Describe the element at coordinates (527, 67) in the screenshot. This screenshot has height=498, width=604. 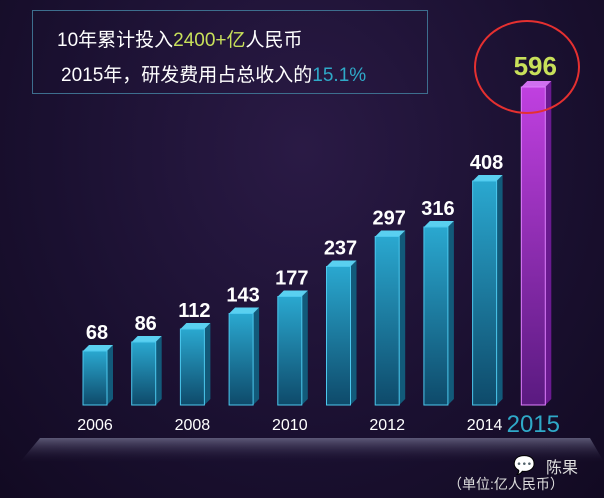
I see `highlight-circle` at that location.